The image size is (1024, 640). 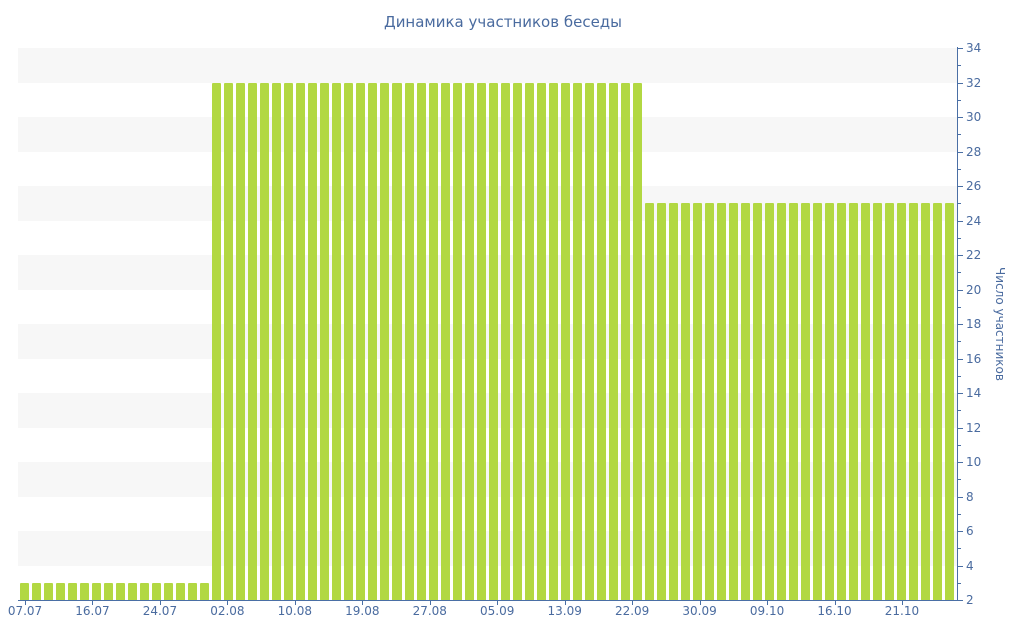 What do you see at coordinates (974, 151) in the screenshot?
I see `y-tick-label: 28` at bounding box center [974, 151].